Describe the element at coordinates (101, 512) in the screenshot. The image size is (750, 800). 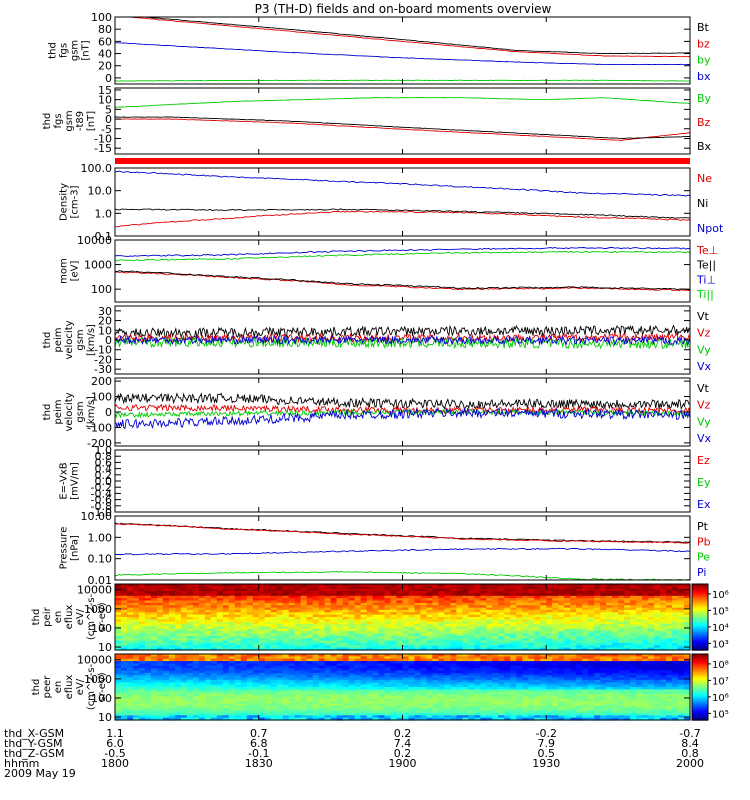
I see `y-tick-label: -1.0` at that location.